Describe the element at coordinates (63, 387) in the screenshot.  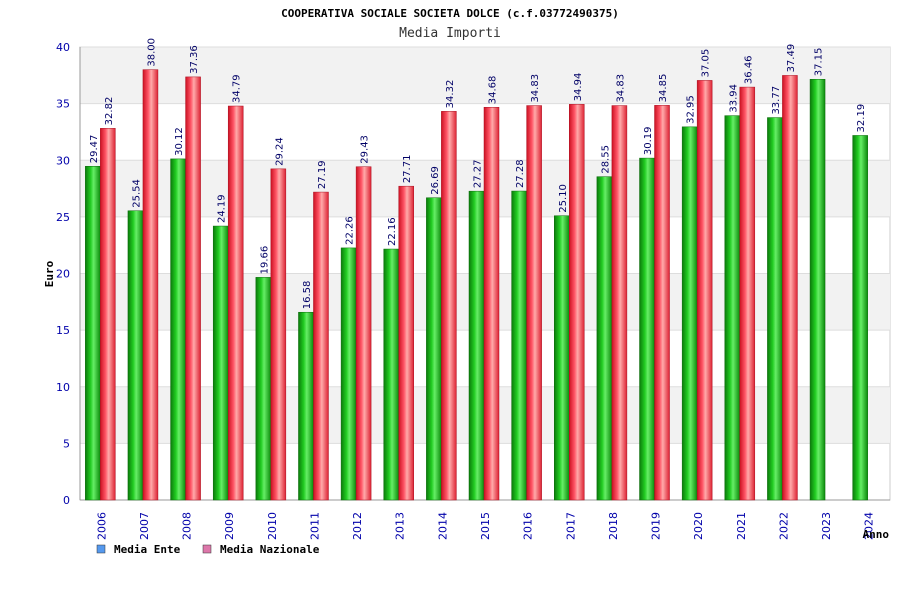
I see `y-tick-label: 10` at that location.